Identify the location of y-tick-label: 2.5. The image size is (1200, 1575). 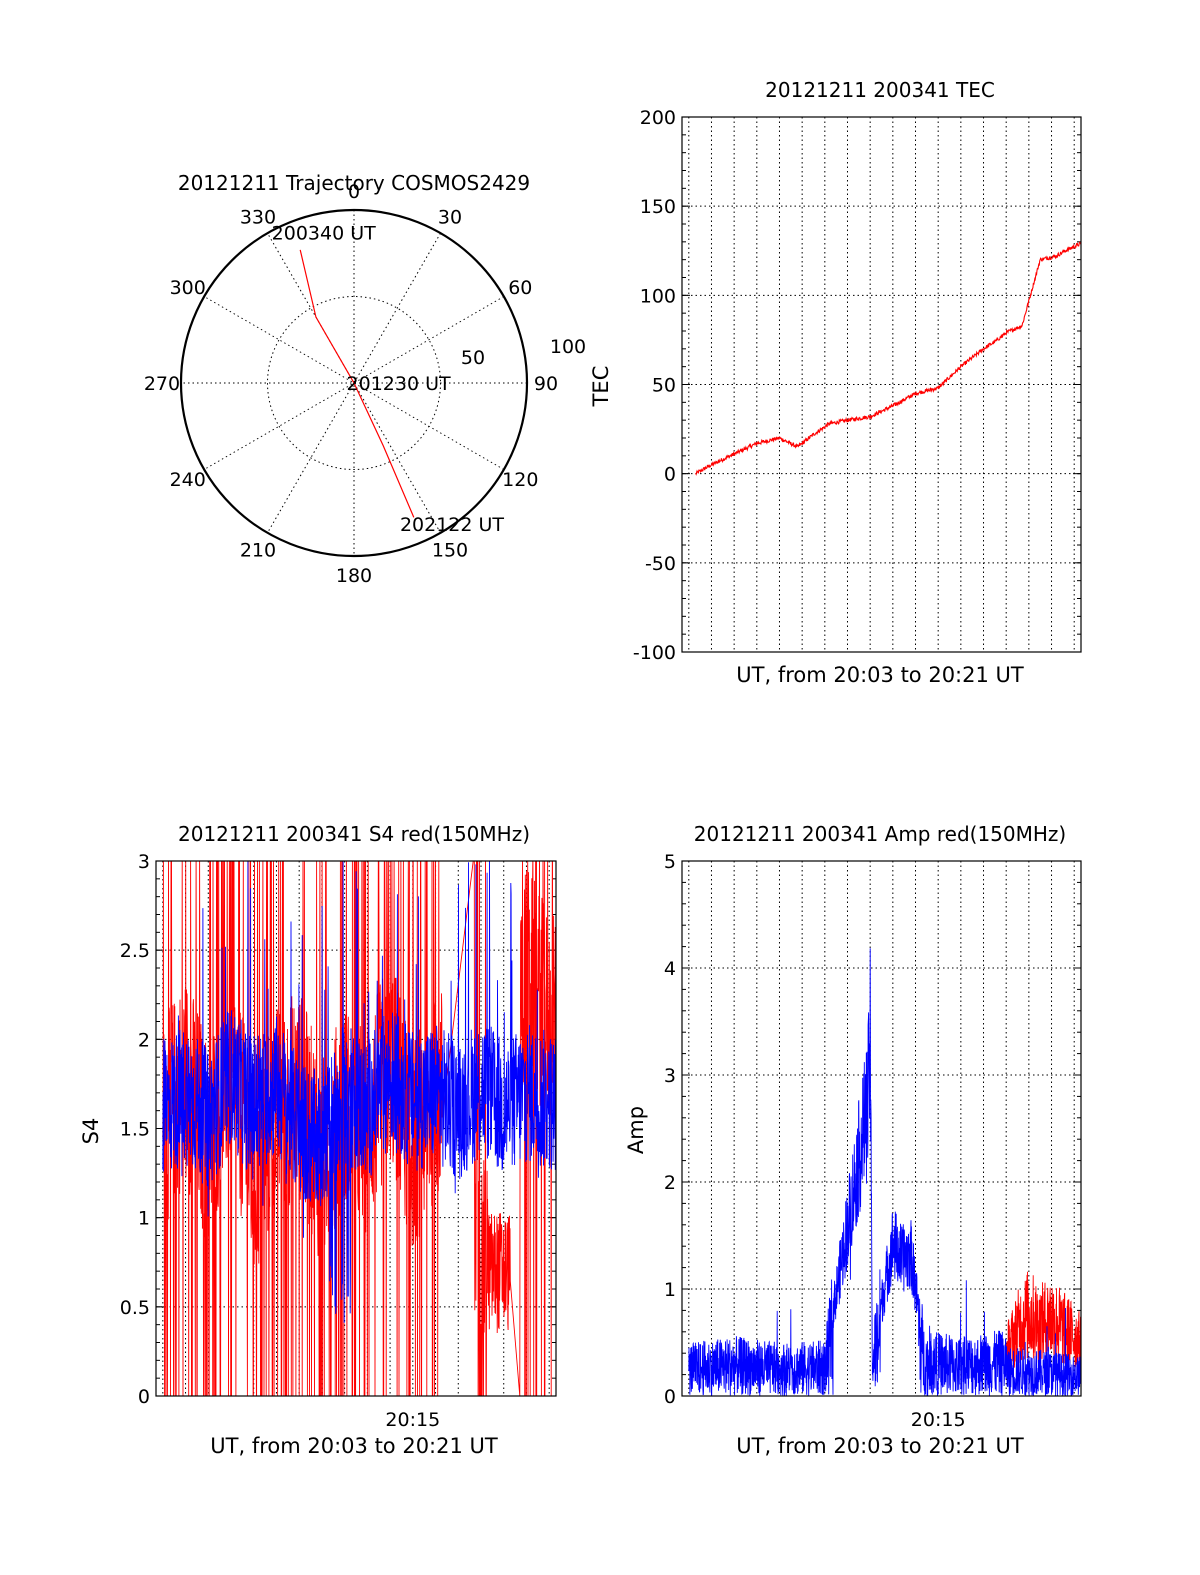
(135, 951).